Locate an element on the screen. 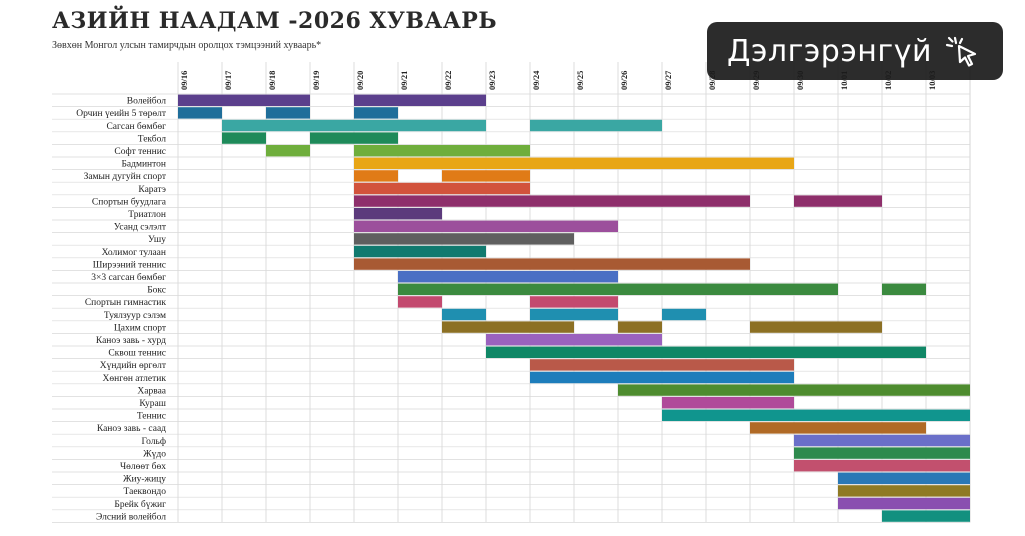 The height and width of the screenshot is (536, 1025). sport-label: Текбол is located at coordinates (152, 138).